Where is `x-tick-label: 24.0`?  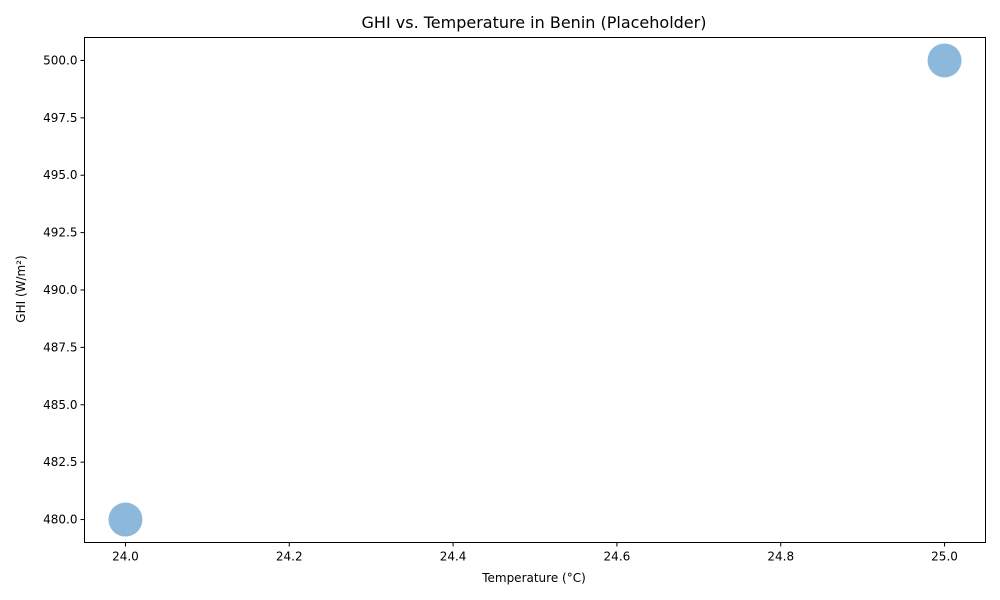
x-tick-label: 24.0 is located at coordinates (125, 557).